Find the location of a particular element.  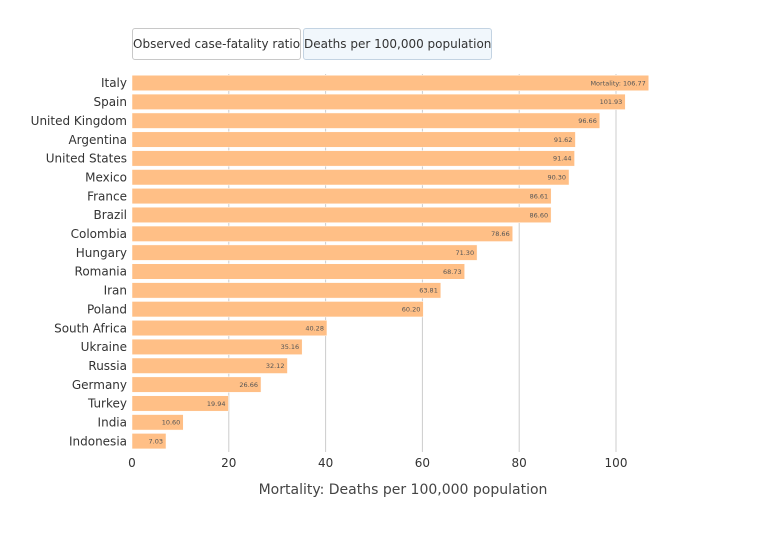

category-label: India is located at coordinates (112, 423).